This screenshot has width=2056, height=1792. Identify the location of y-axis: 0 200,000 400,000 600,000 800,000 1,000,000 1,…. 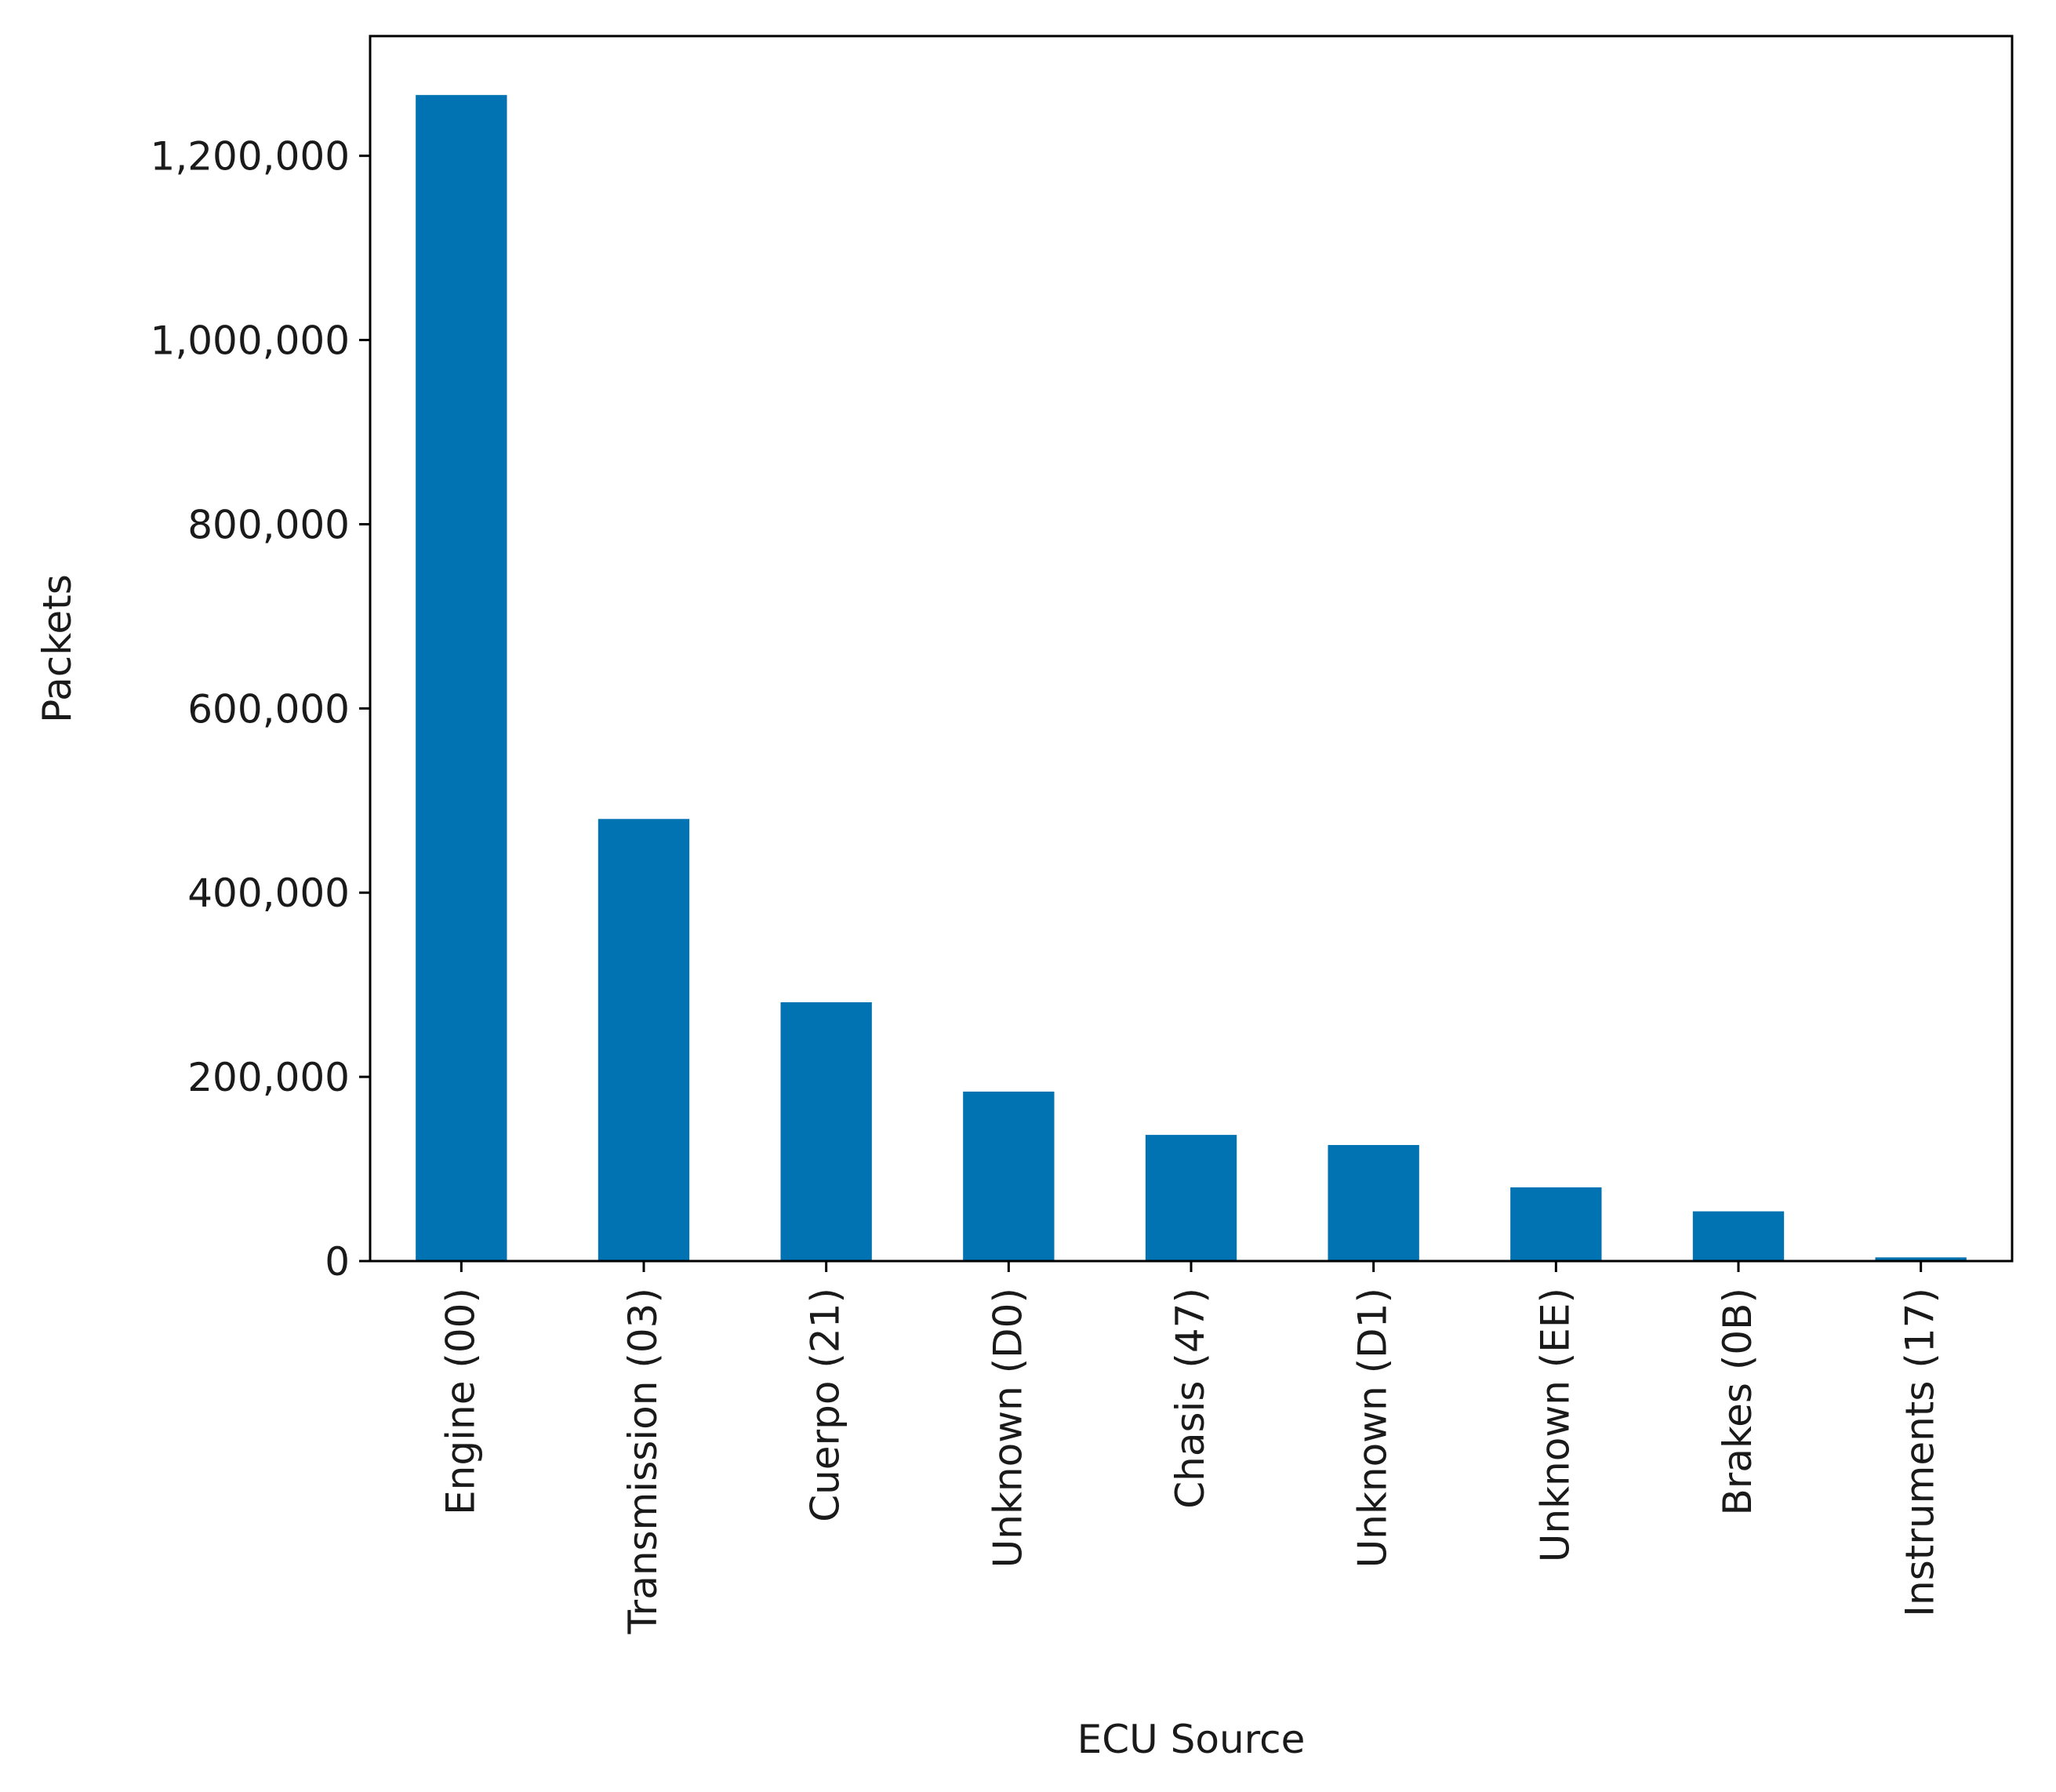
(260, 710).